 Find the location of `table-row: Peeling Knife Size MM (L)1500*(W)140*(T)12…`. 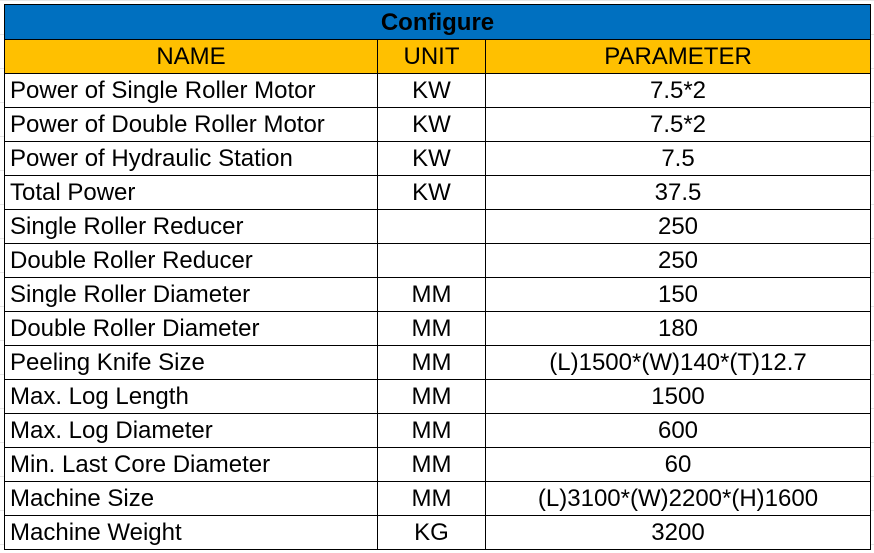

table-row: Peeling Knife Size MM (L)1500*(W)140*(T)12… is located at coordinates (437, 362).